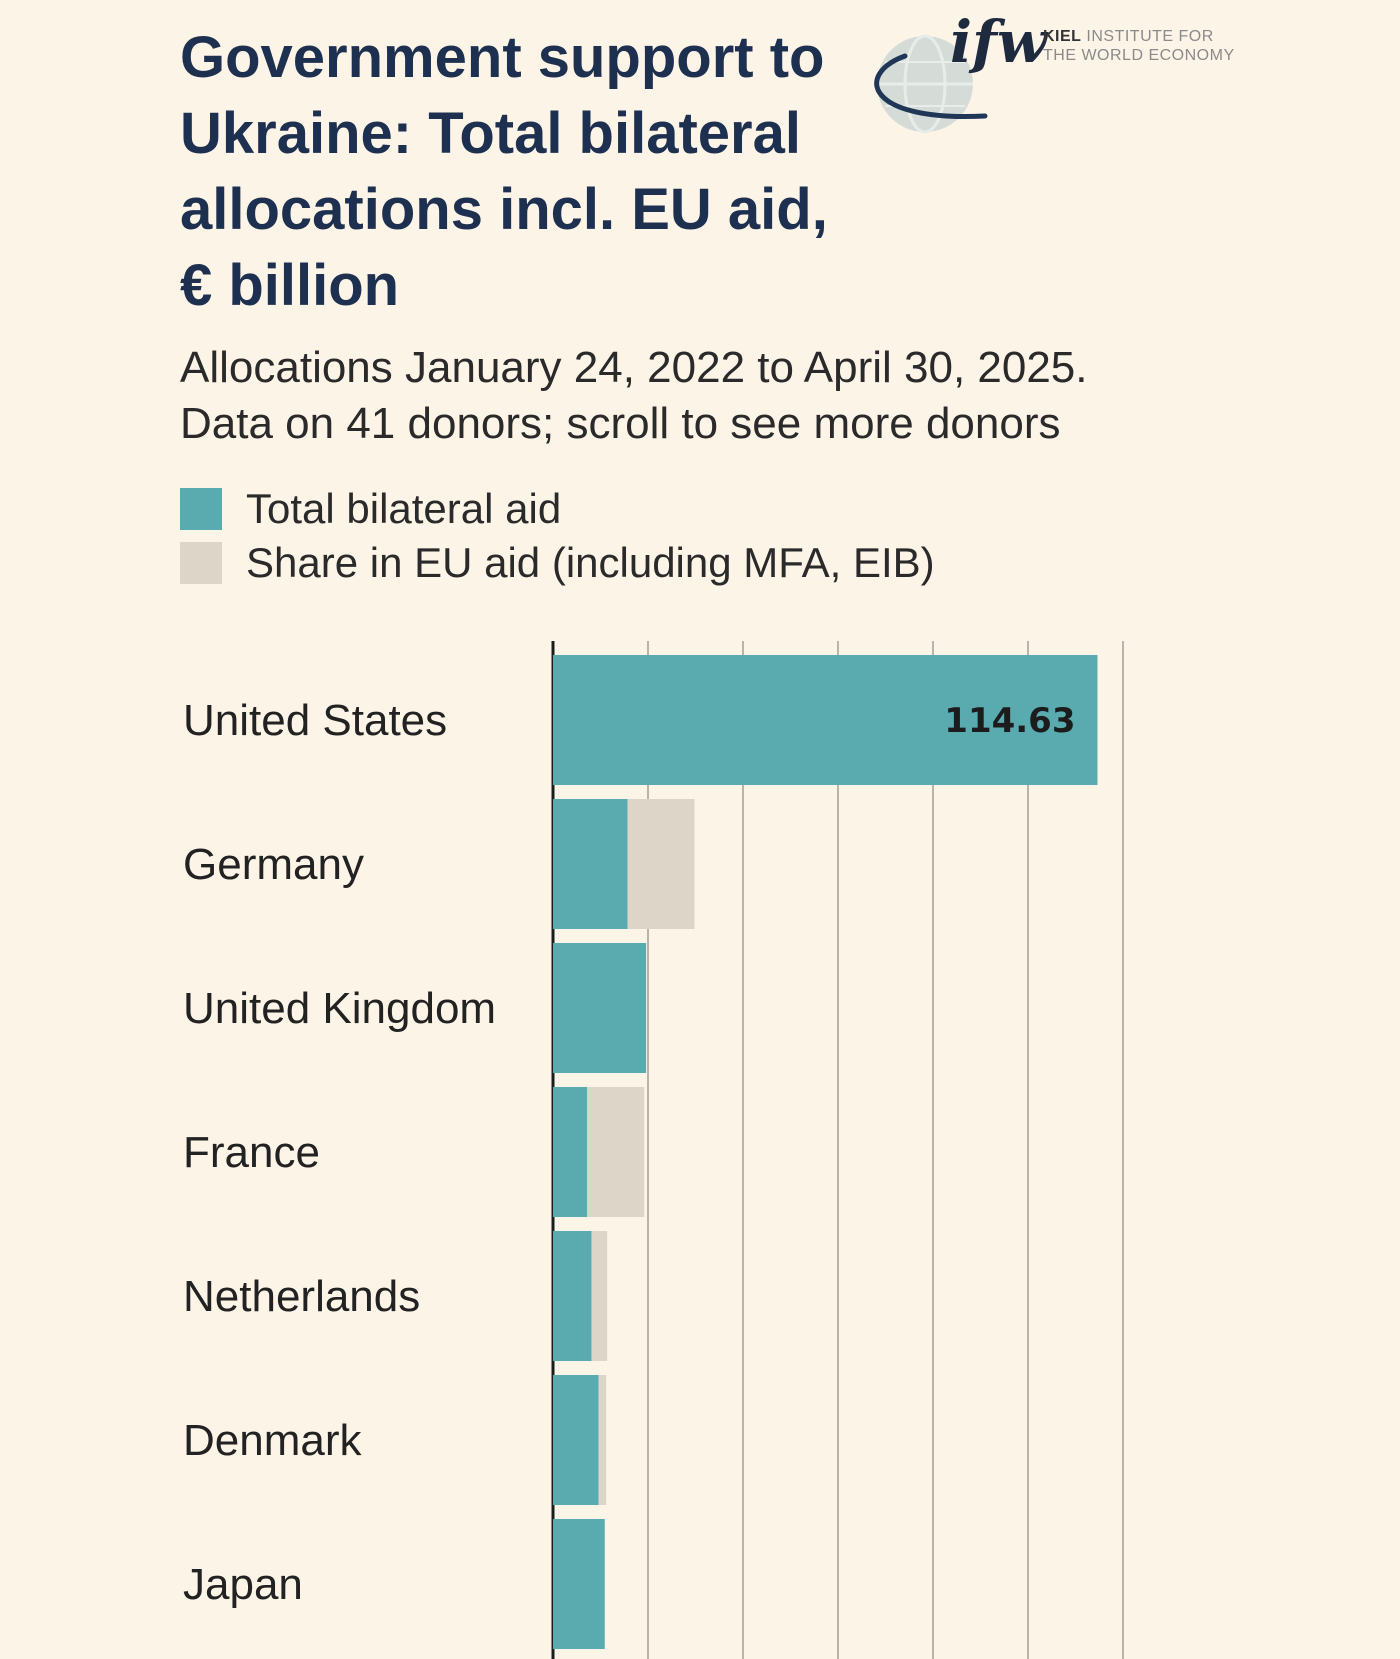 This screenshot has width=1400, height=1659. Describe the element at coordinates (600, 1008) in the screenshot. I see `bar-bilateral-united-kingdom` at that location.